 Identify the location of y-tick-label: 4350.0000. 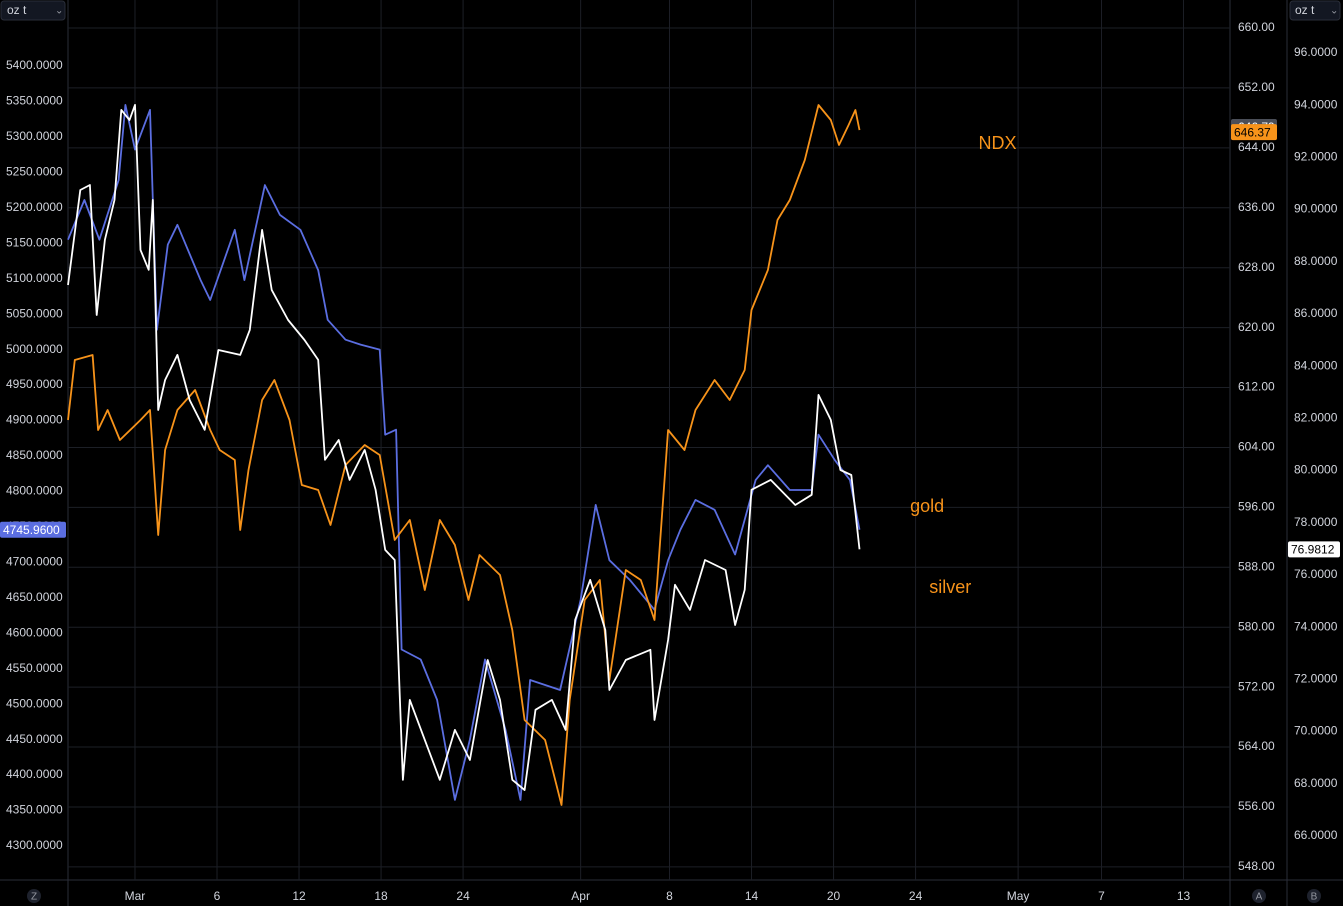
(34, 810).